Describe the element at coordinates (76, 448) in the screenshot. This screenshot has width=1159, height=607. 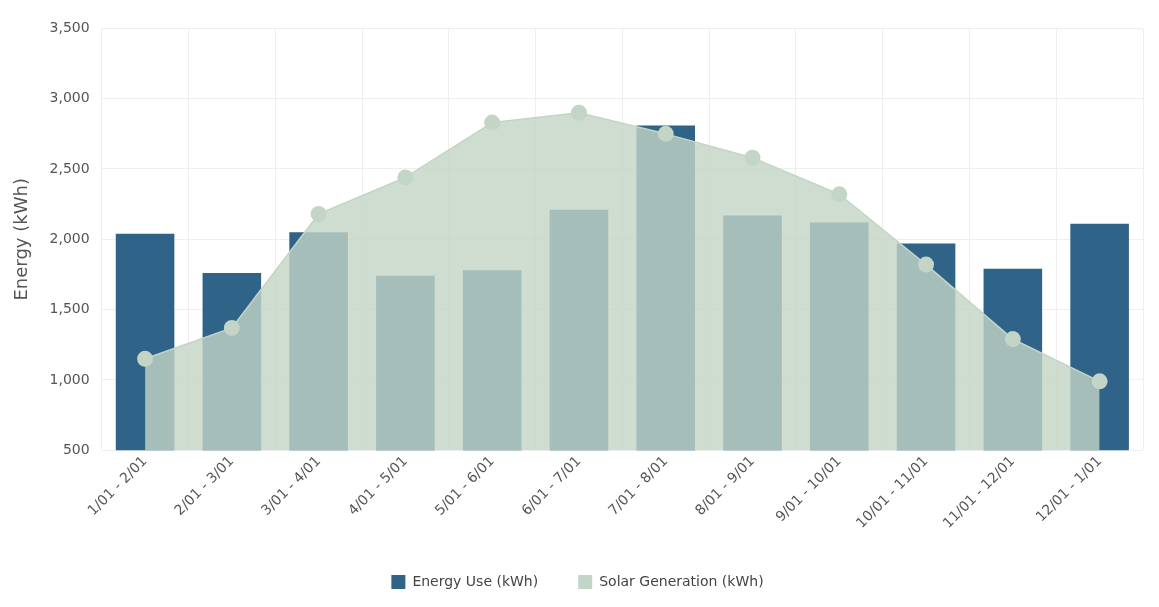
I see `y-tick-label: 500` at that location.